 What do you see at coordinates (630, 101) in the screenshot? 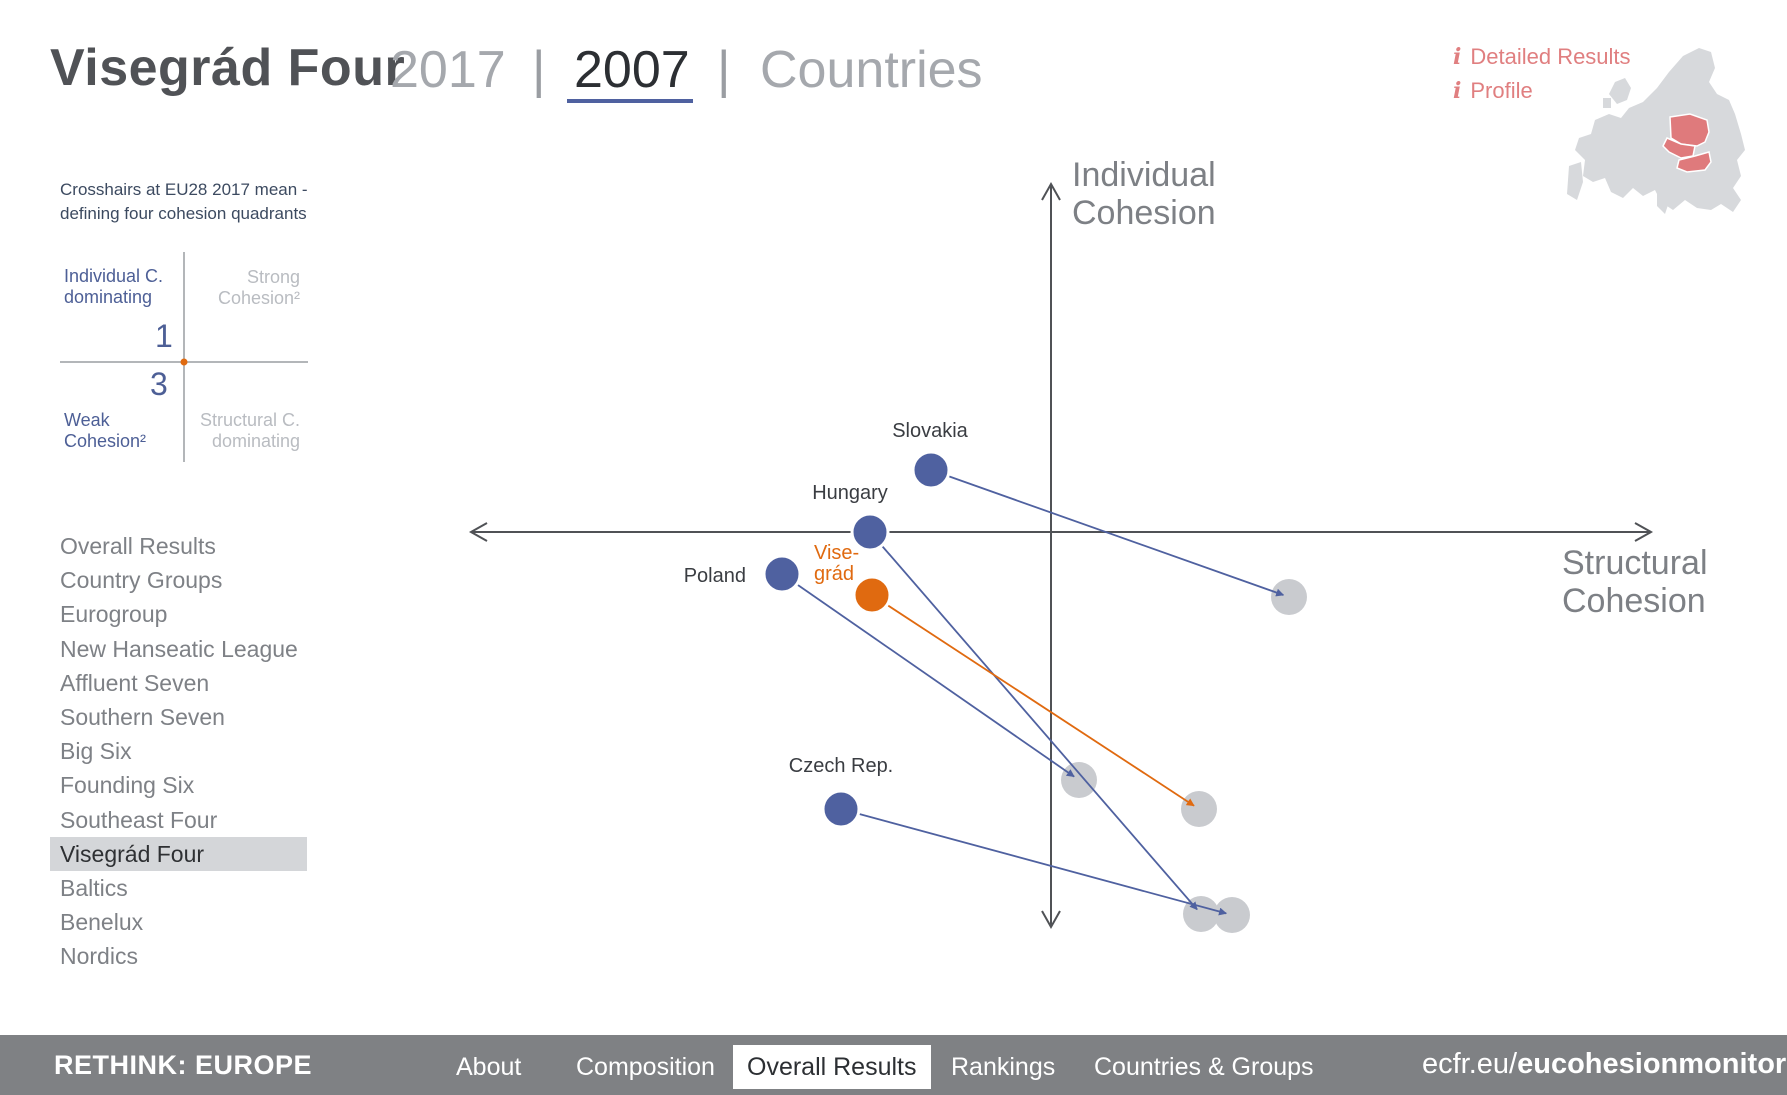
I see `active-tab-underline` at bounding box center [630, 101].